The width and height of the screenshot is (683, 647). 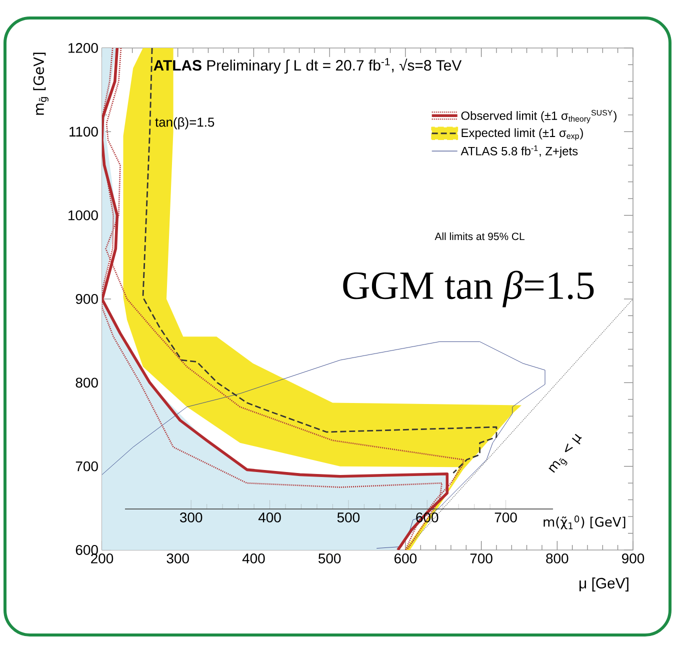 I want to click on x-tick-label: 800, so click(x=557, y=559).